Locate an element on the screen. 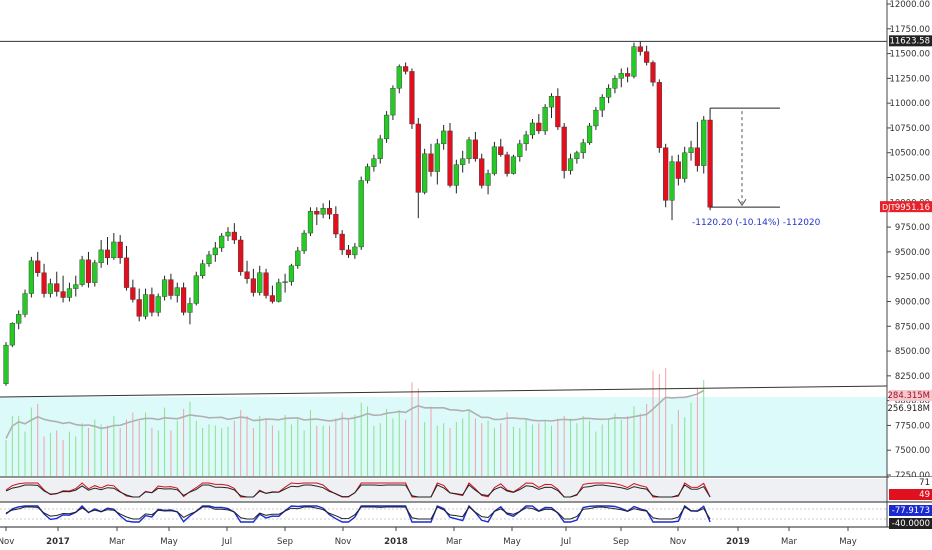 The height and width of the screenshot is (550, 932). oscillator-band is located at coordinates (443, 490).